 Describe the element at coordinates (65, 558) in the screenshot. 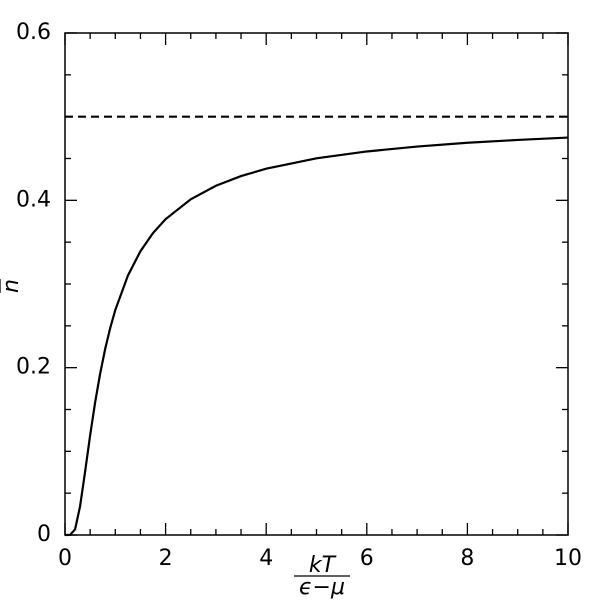

I see `x-tick-label: 0` at that location.